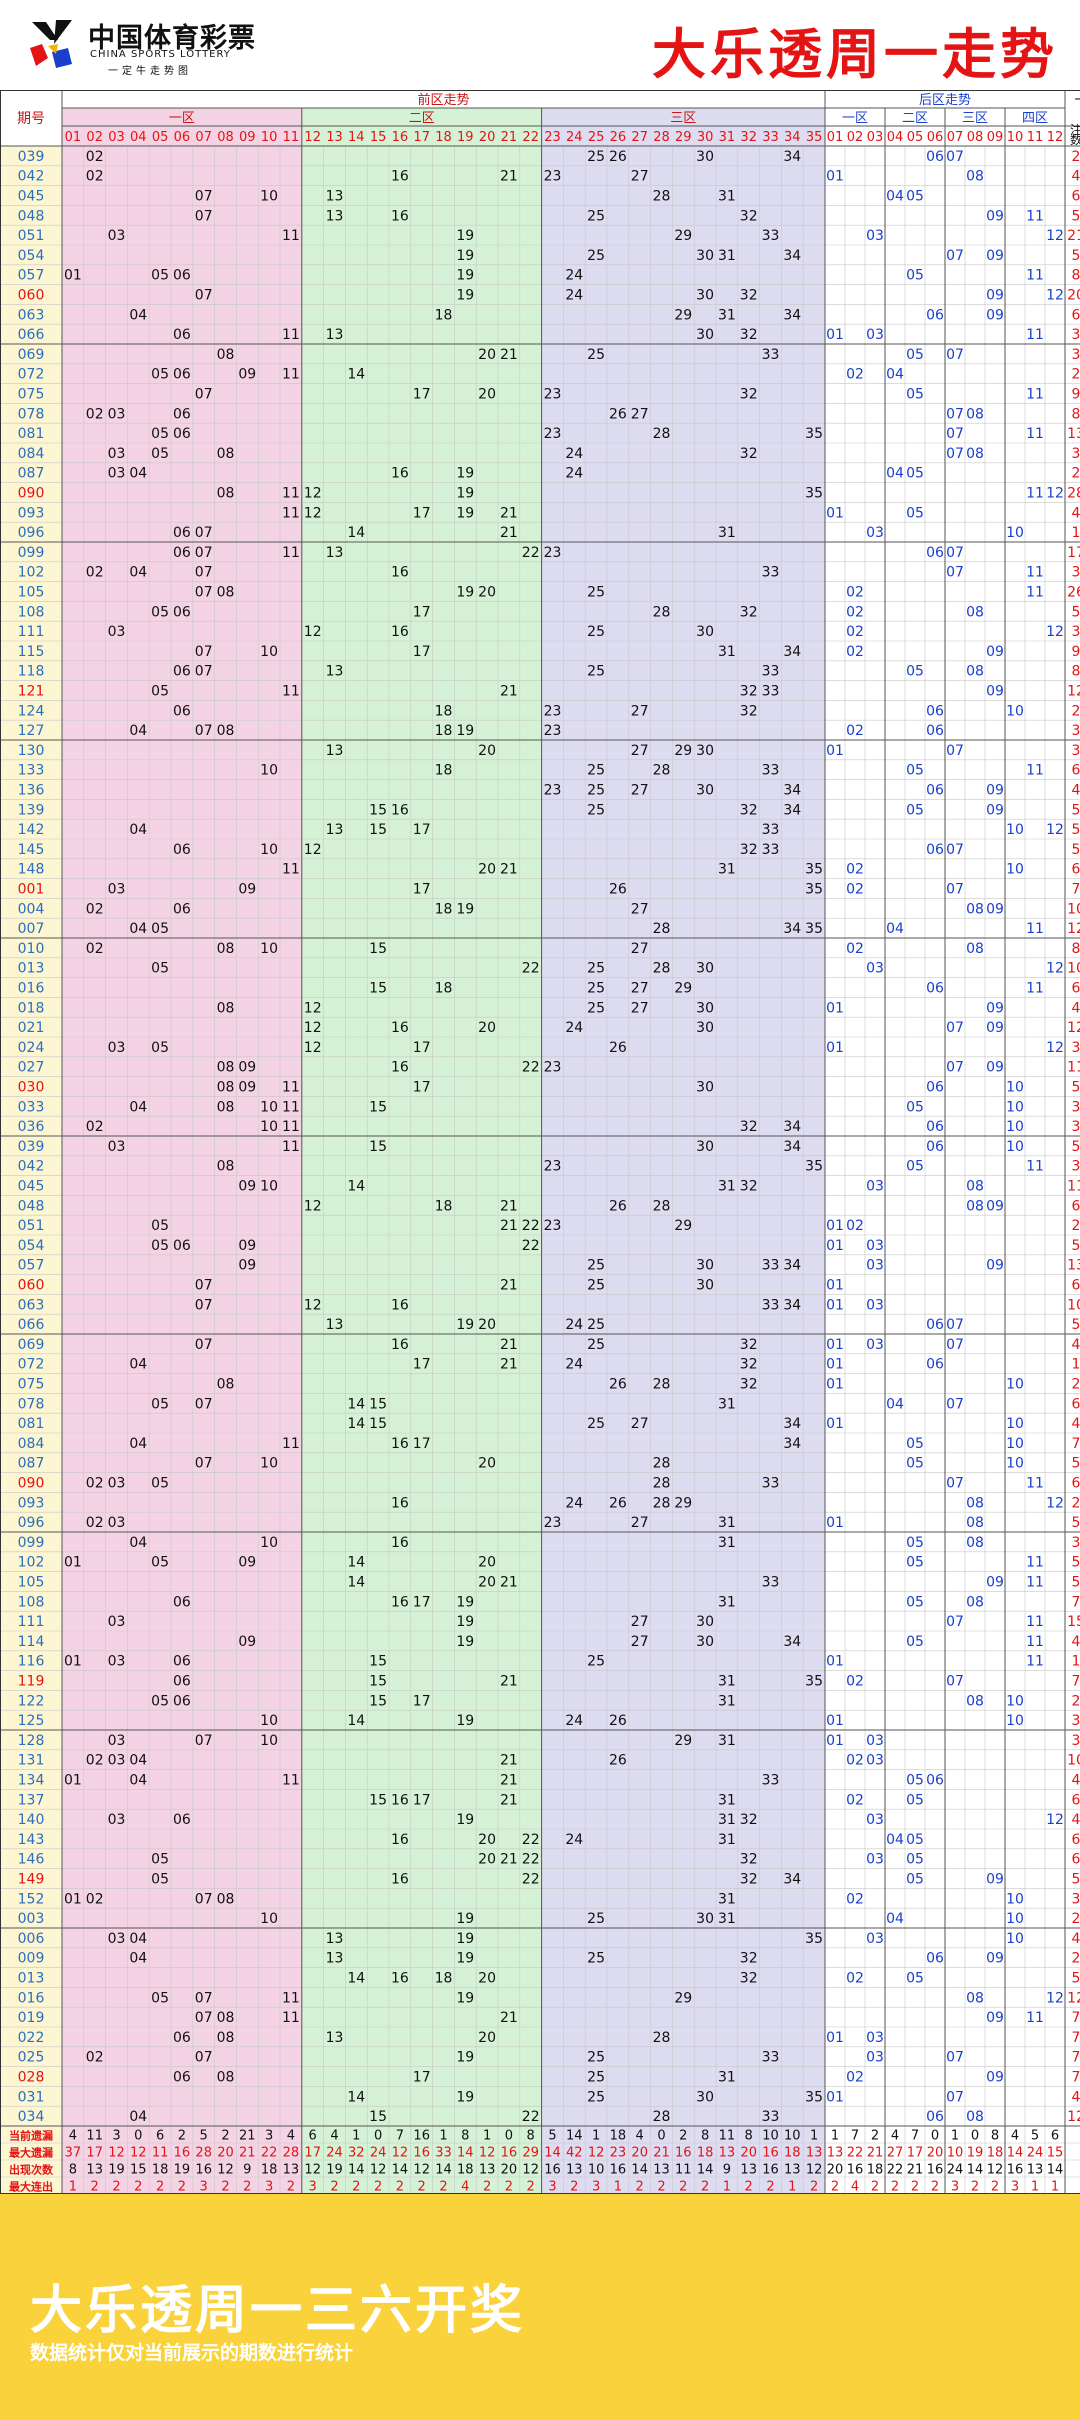 This screenshot has height=2420, width=1080. What do you see at coordinates (31, 2117) in the screenshot?
I see `period-label: 034` at bounding box center [31, 2117].